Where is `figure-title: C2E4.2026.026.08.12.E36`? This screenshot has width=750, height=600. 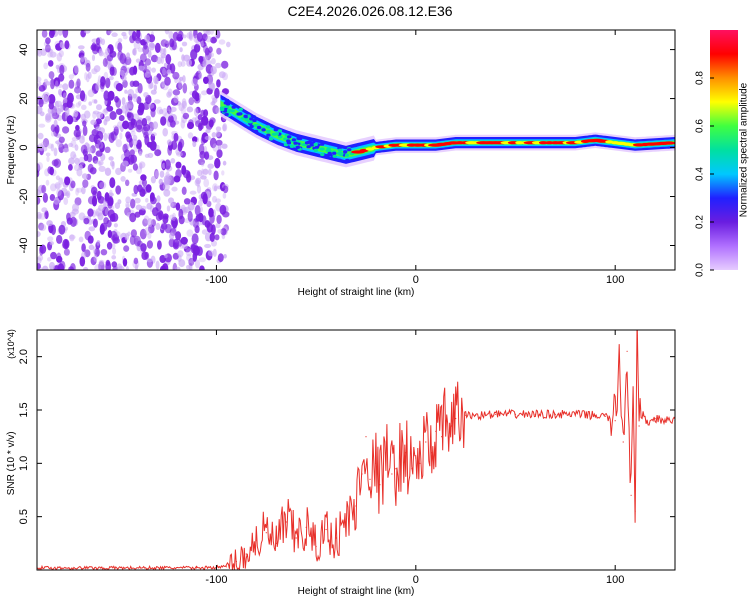
figure-title: C2E4.2026.026.08.12.E36 is located at coordinates (369, 11).